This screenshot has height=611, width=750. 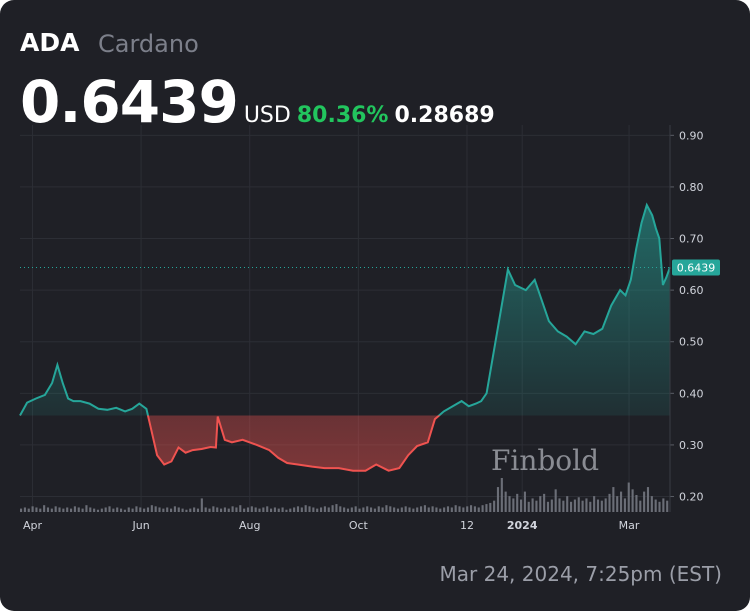 I want to click on y-tick-label-0: 0.90, so click(x=691, y=135).